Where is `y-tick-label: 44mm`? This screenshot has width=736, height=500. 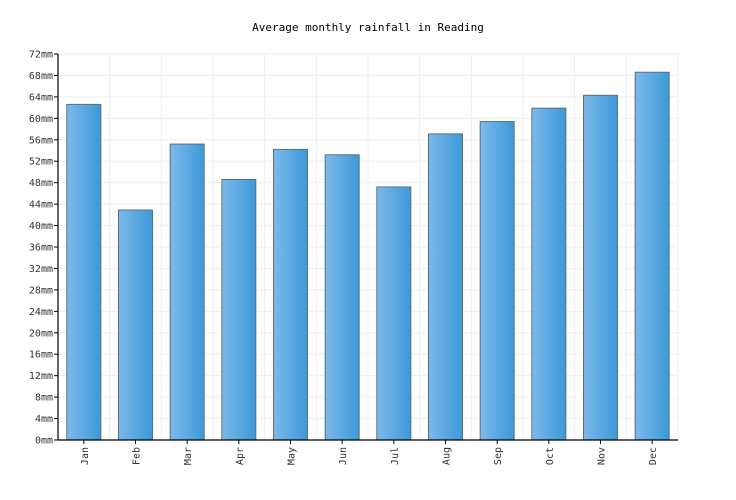 y-tick-label: 44mm is located at coordinates (41, 205).